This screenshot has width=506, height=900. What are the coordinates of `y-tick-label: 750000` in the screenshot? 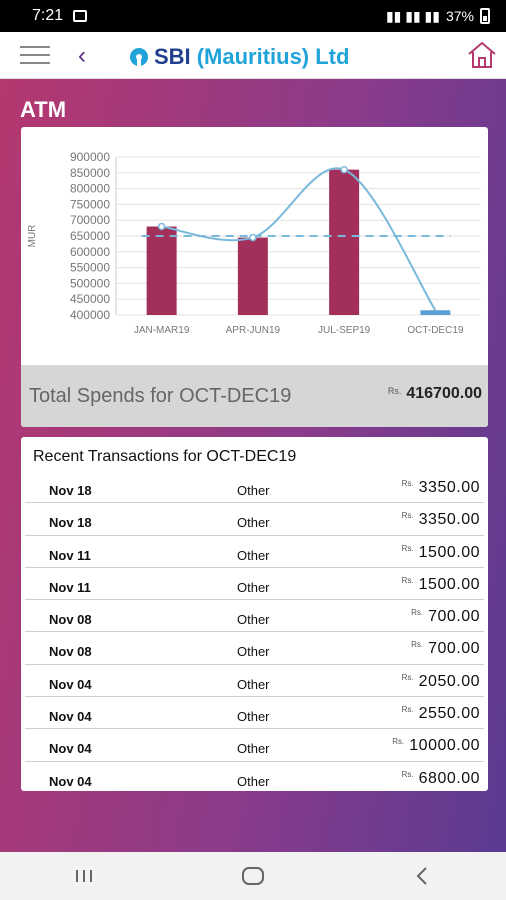 It's located at (90, 204).